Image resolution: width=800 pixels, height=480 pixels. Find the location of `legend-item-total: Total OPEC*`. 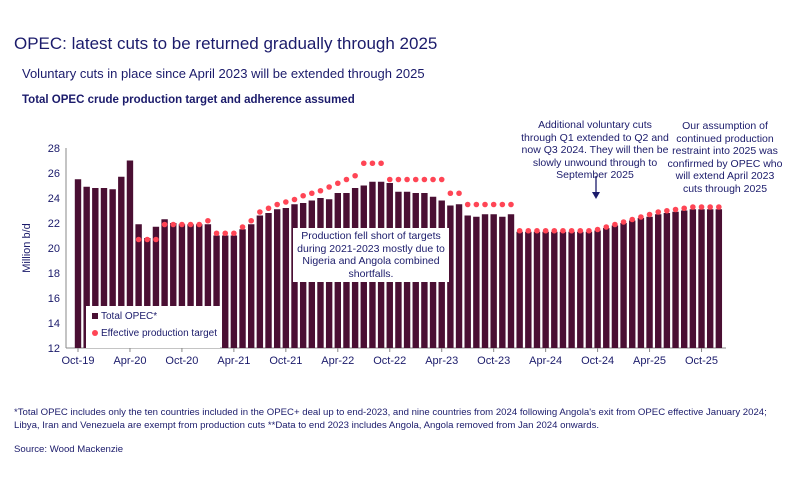

legend-item-total: Total OPEC* is located at coordinates (124, 316).